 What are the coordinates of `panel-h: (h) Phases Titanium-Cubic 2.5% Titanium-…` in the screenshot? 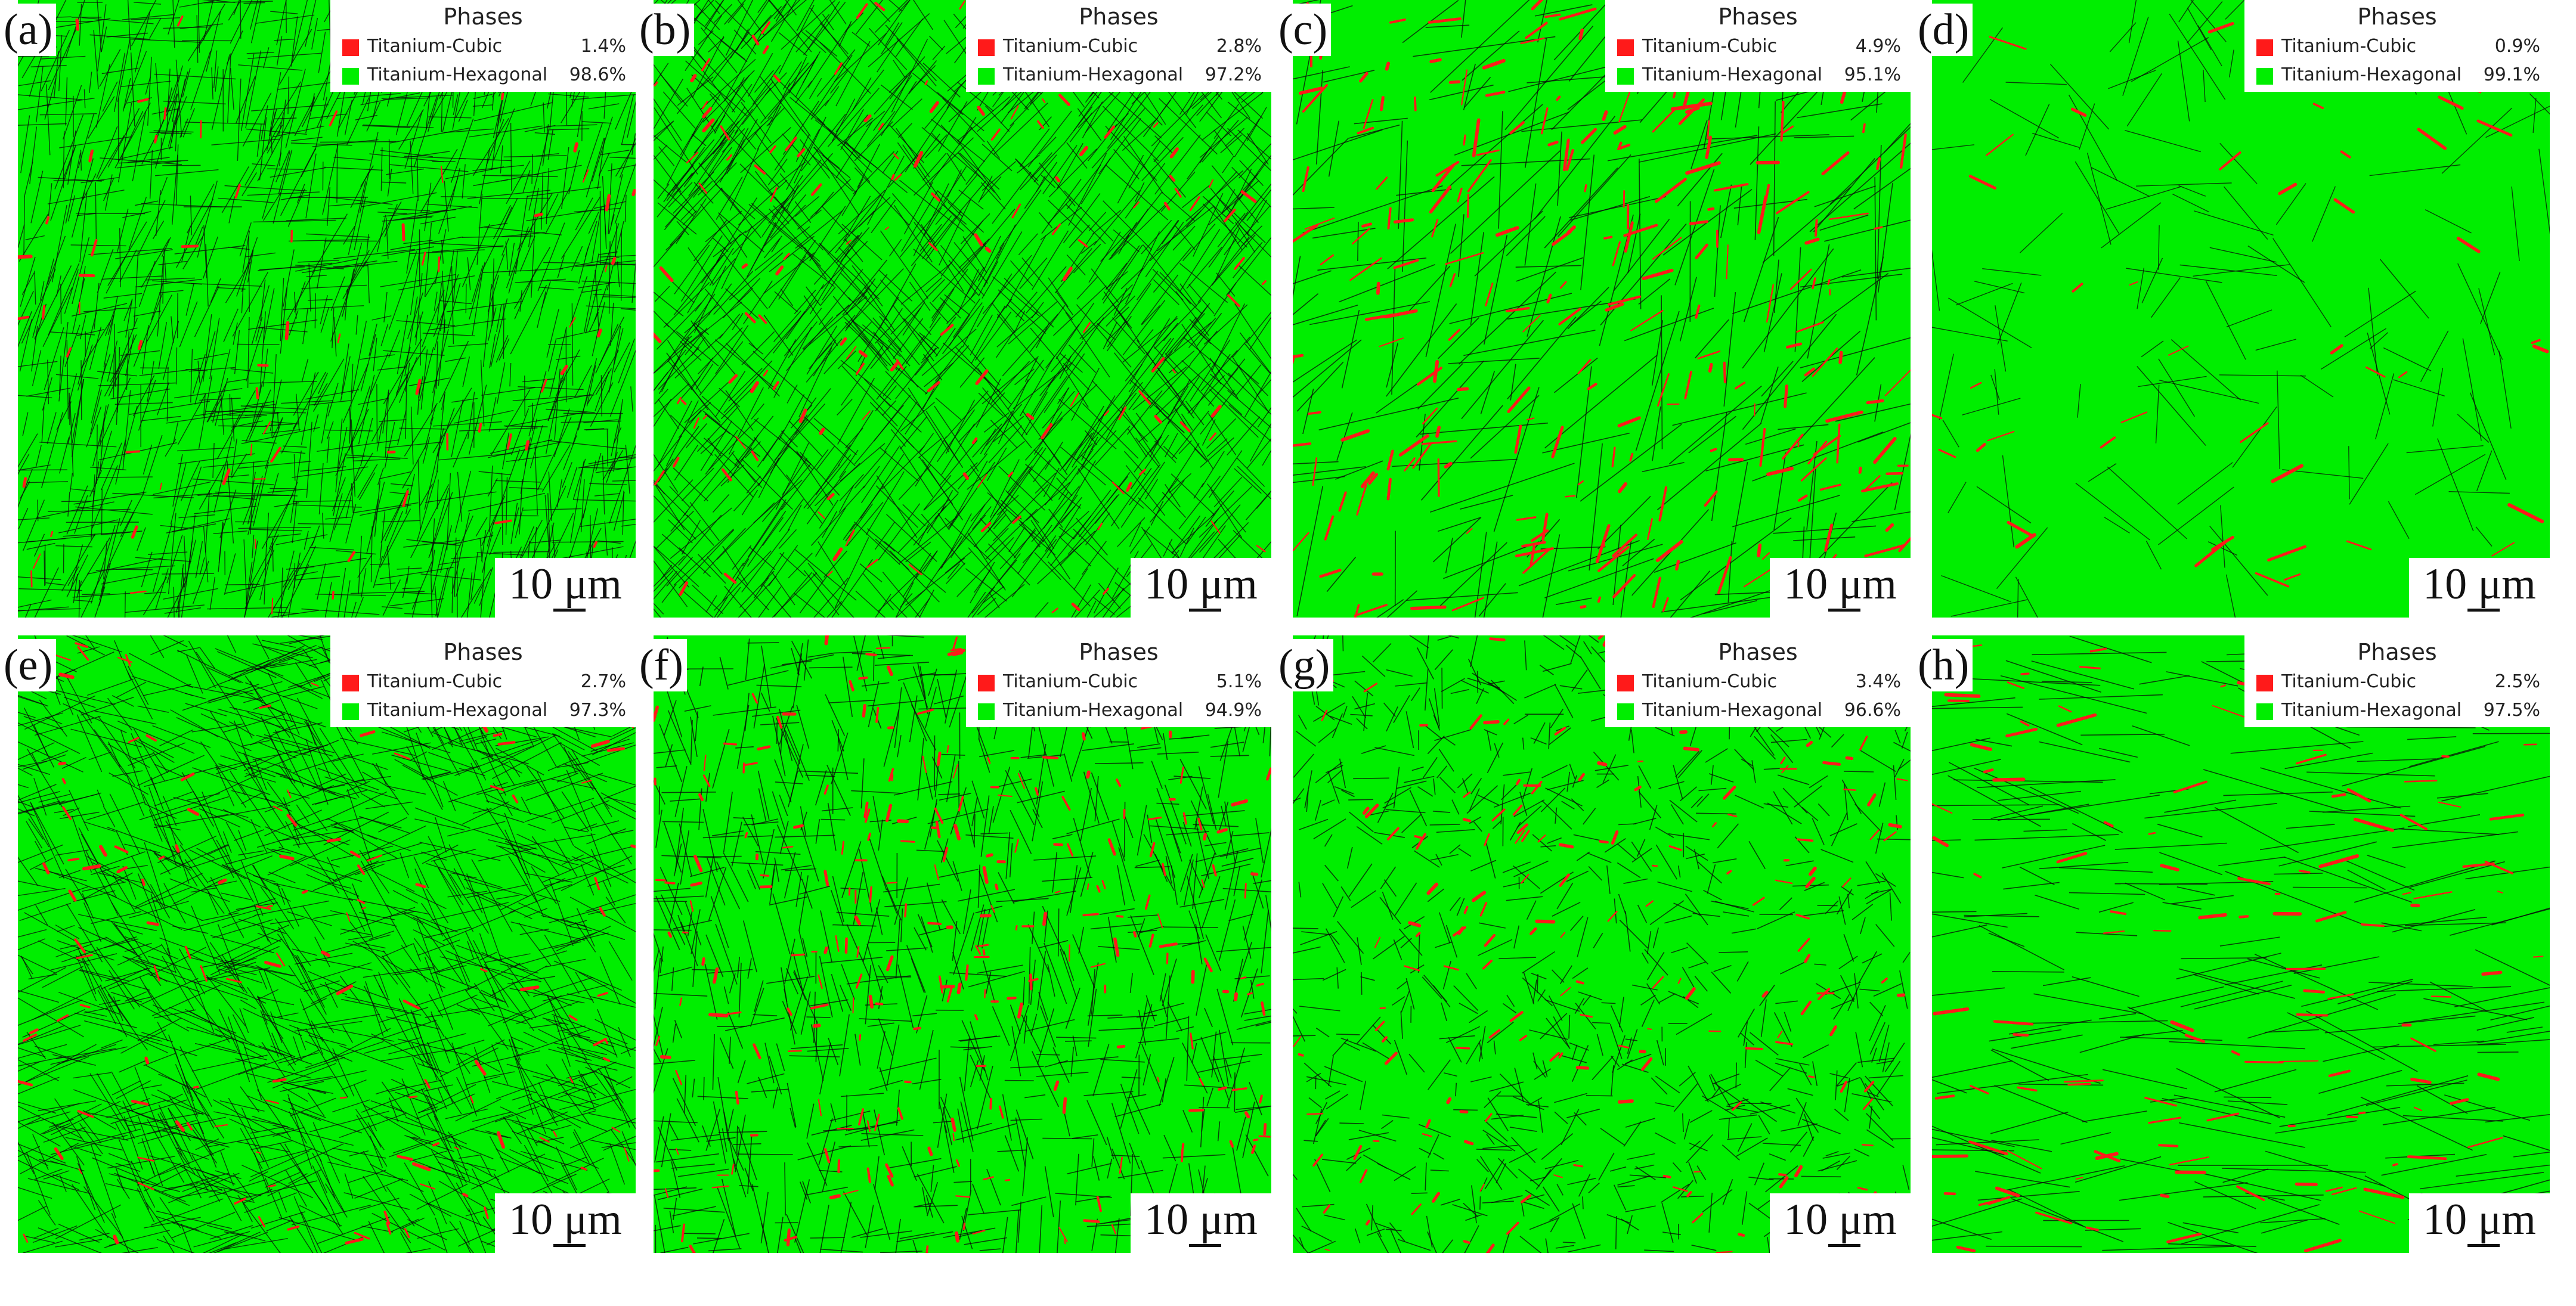 It's located at (2232, 944).